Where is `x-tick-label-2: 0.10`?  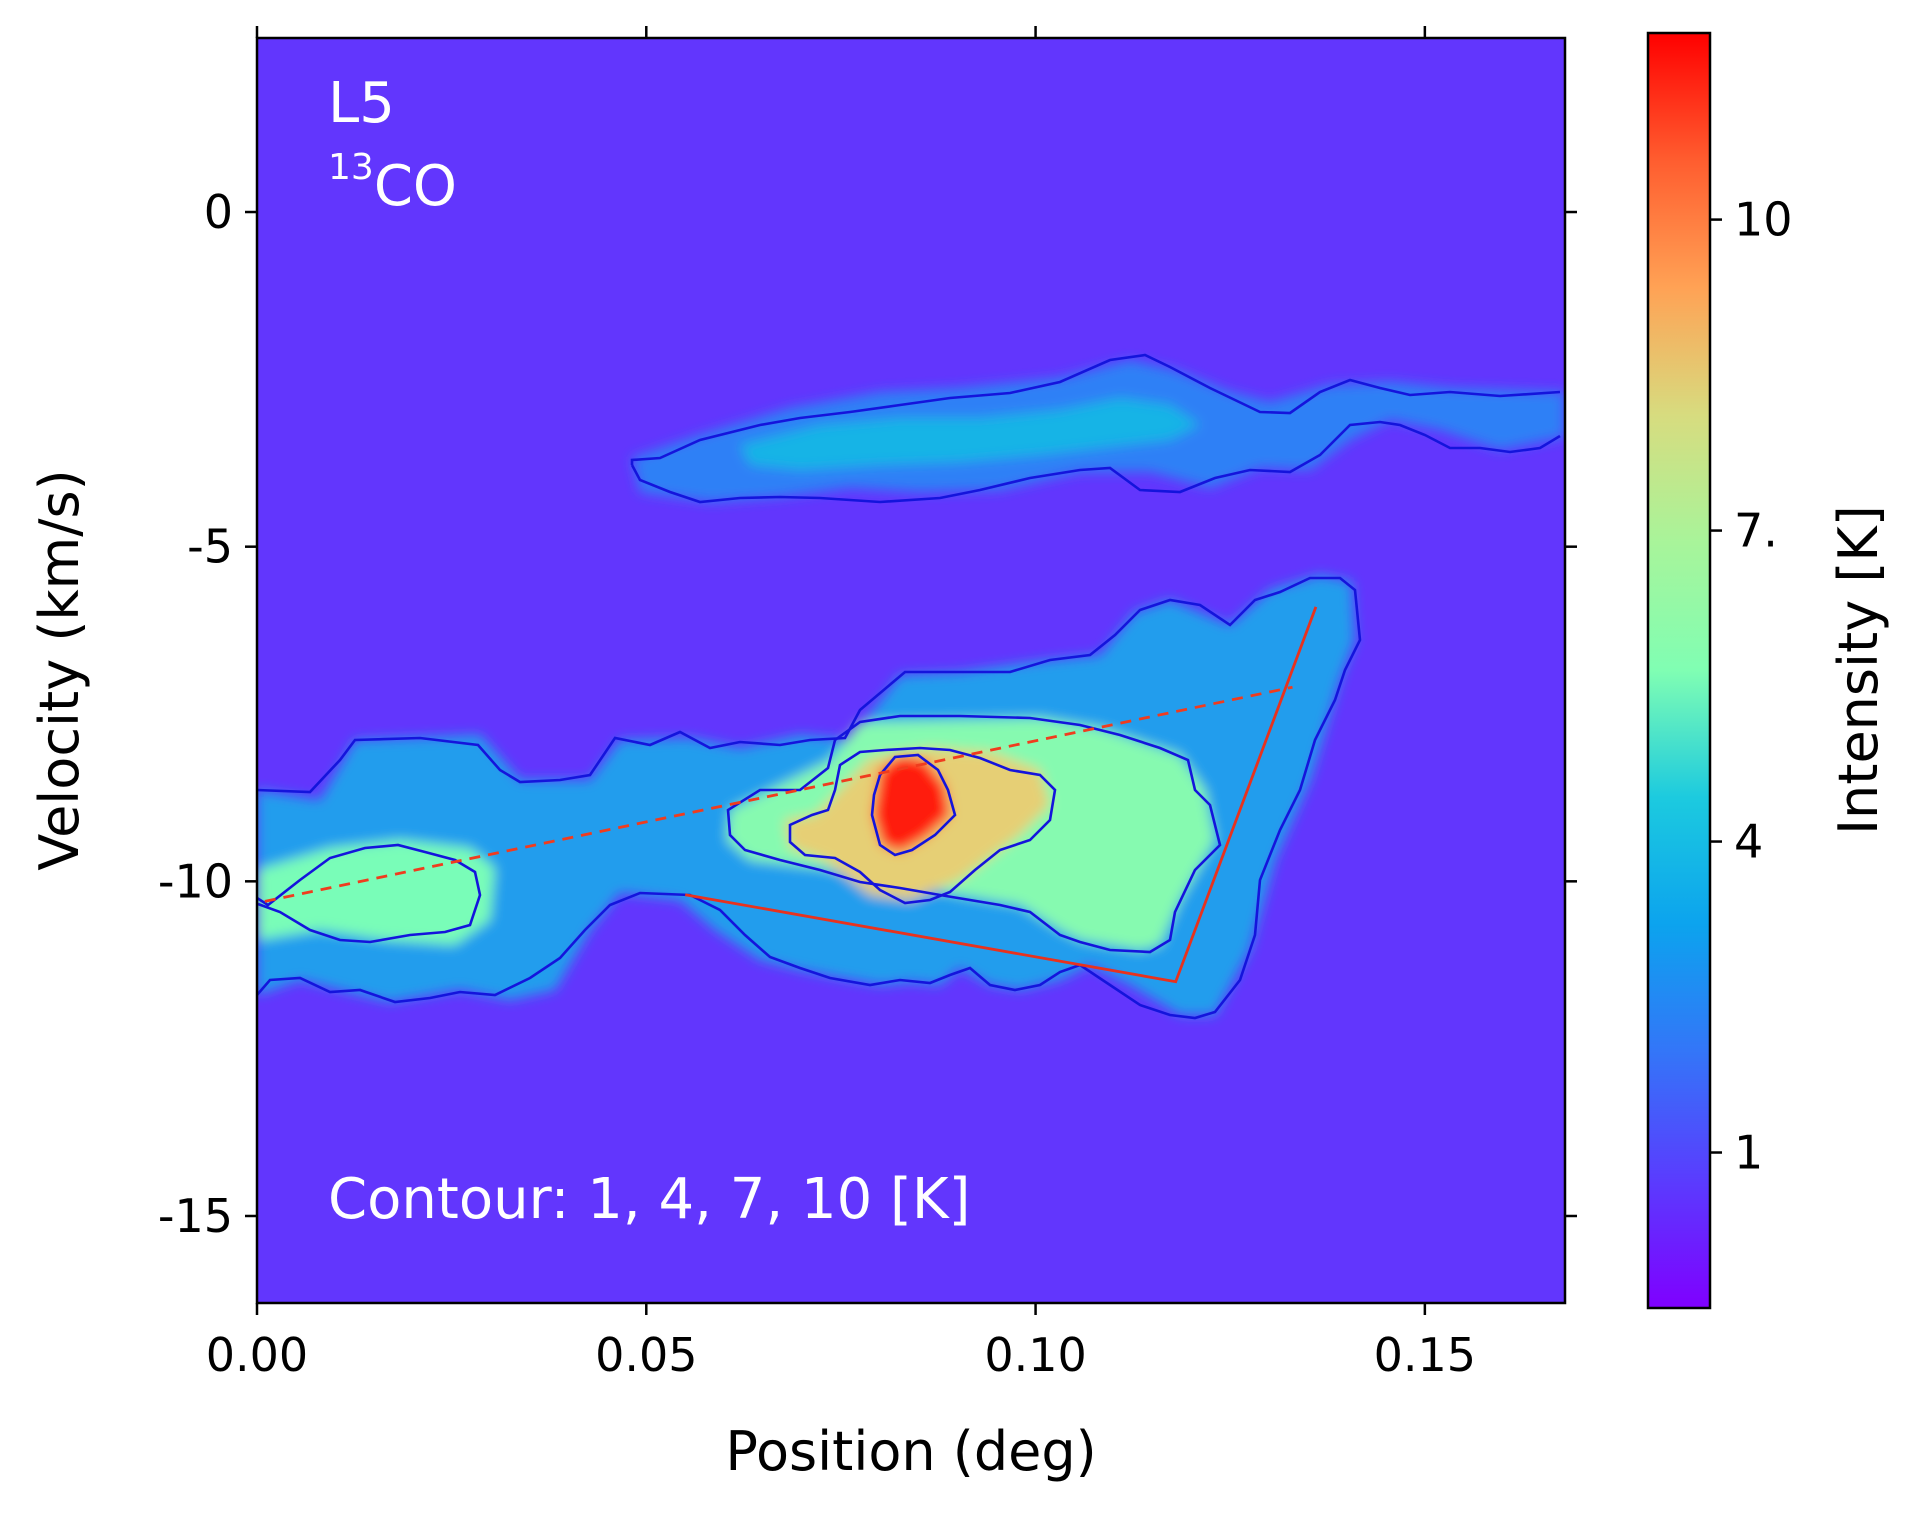 x-tick-label-2: 0.10 is located at coordinates (1035, 1355).